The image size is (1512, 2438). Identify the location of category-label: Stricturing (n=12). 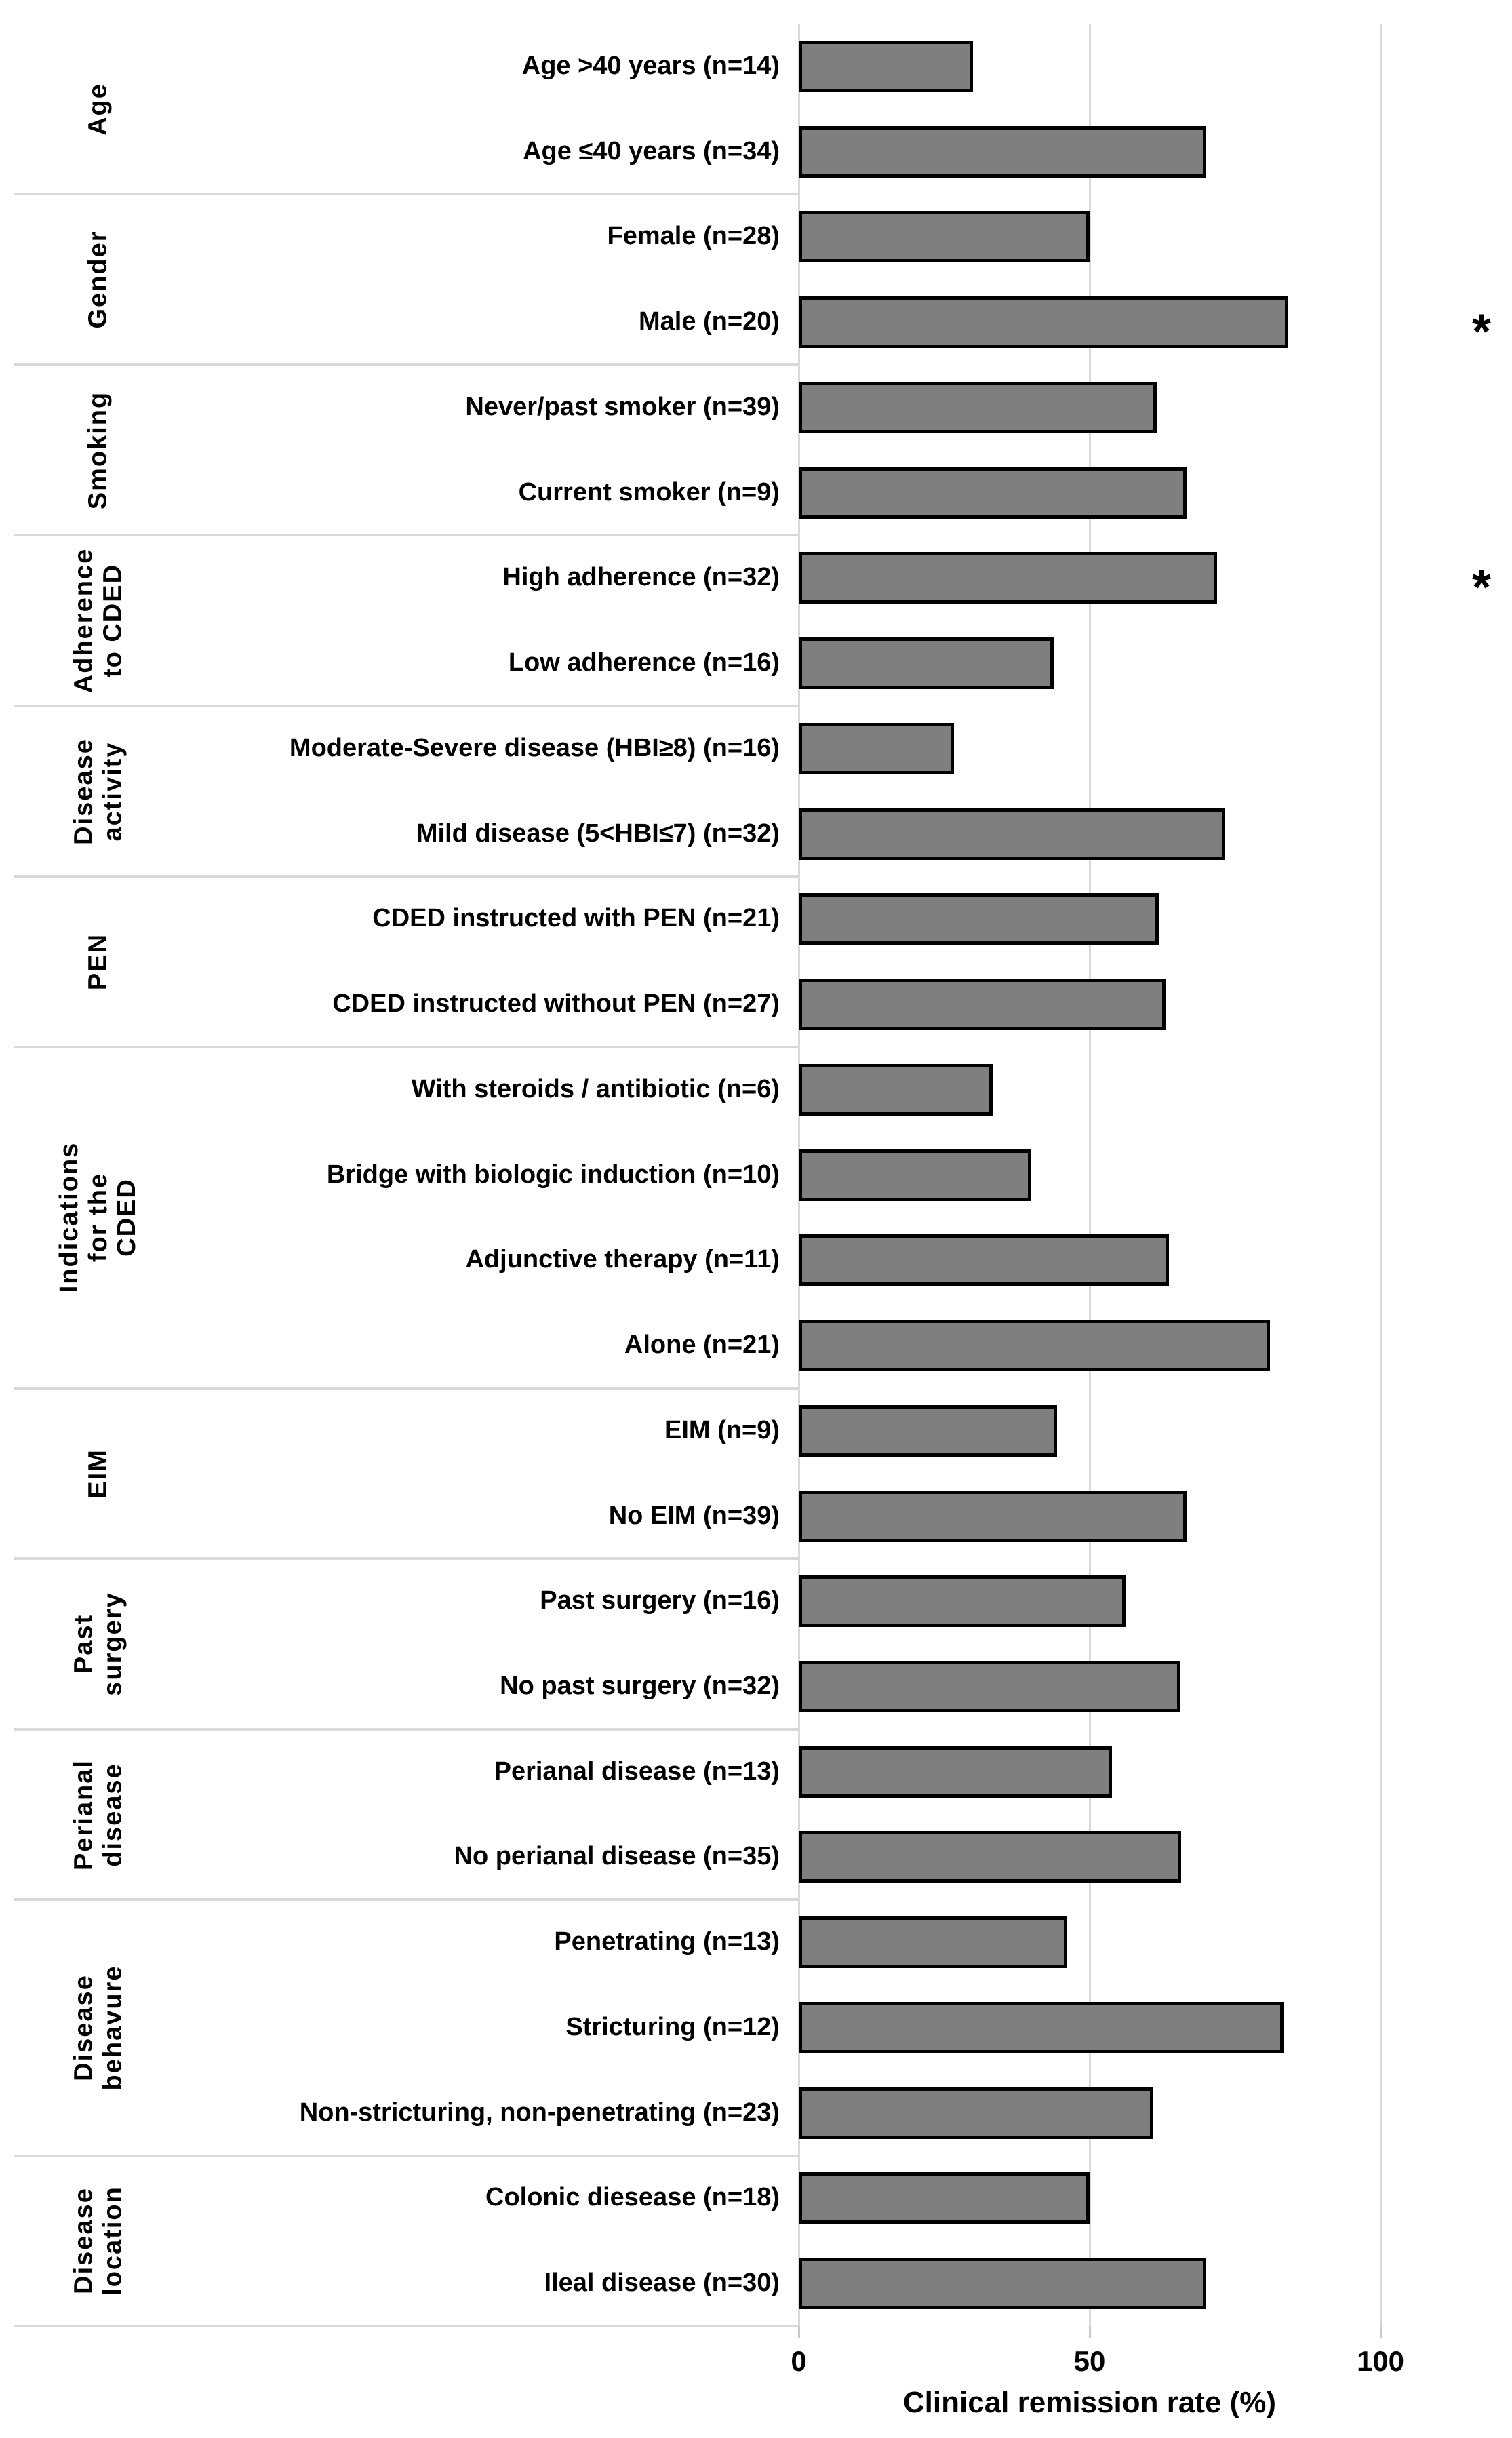
(673, 2027).